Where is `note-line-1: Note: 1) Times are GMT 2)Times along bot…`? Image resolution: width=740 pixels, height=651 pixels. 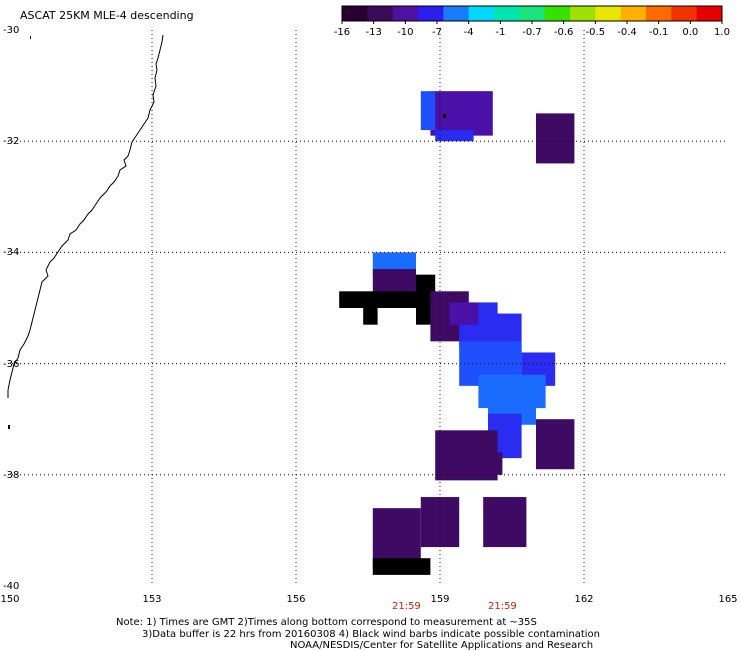 note-line-1: Note: 1) Times are GMT 2)Times along bot… is located at coordinates (326, 622).